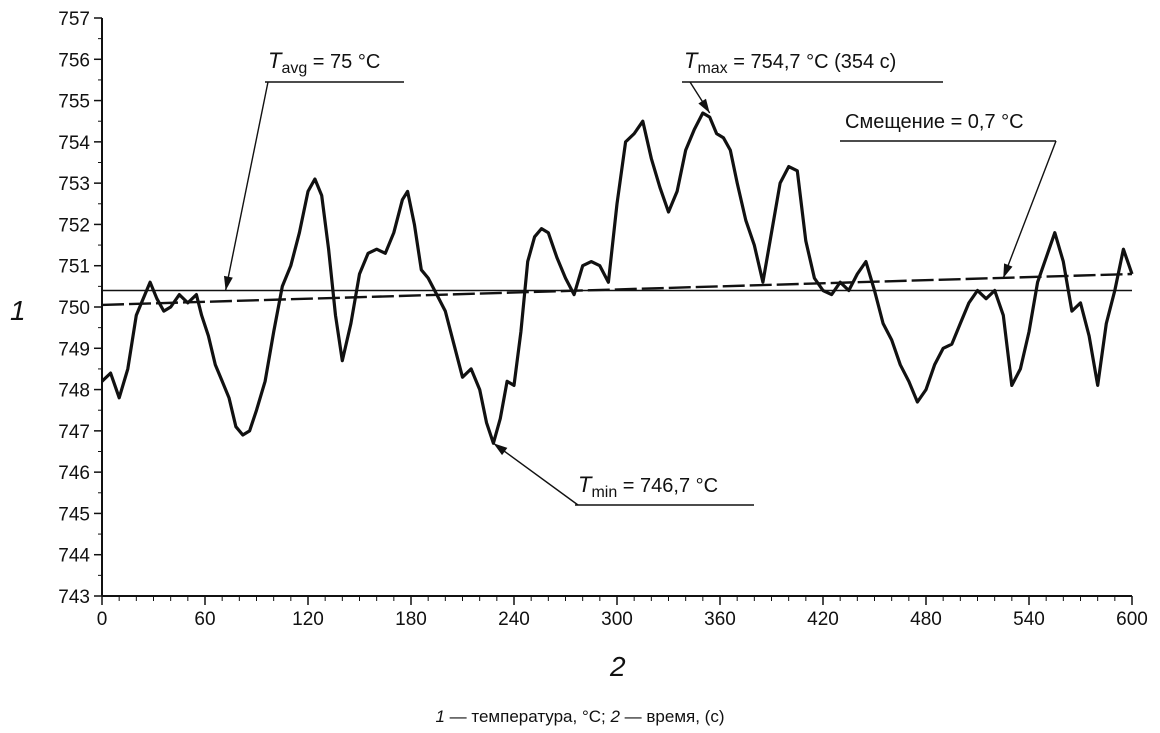  Describe the element at coordinates (74, 19) in the screenshot. I see `y-tick-label: 757` at that location.